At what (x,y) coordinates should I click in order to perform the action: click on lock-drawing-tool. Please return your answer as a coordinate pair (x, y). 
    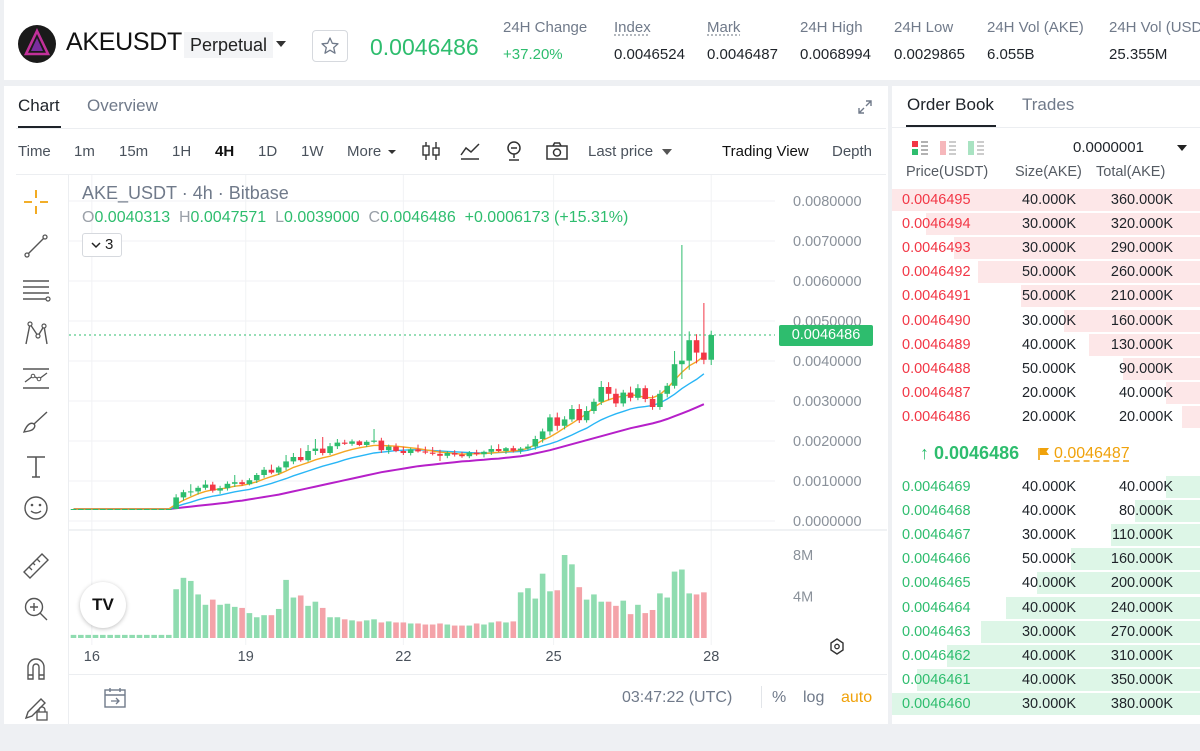
    Looking at the image, I should click on (36, 708).